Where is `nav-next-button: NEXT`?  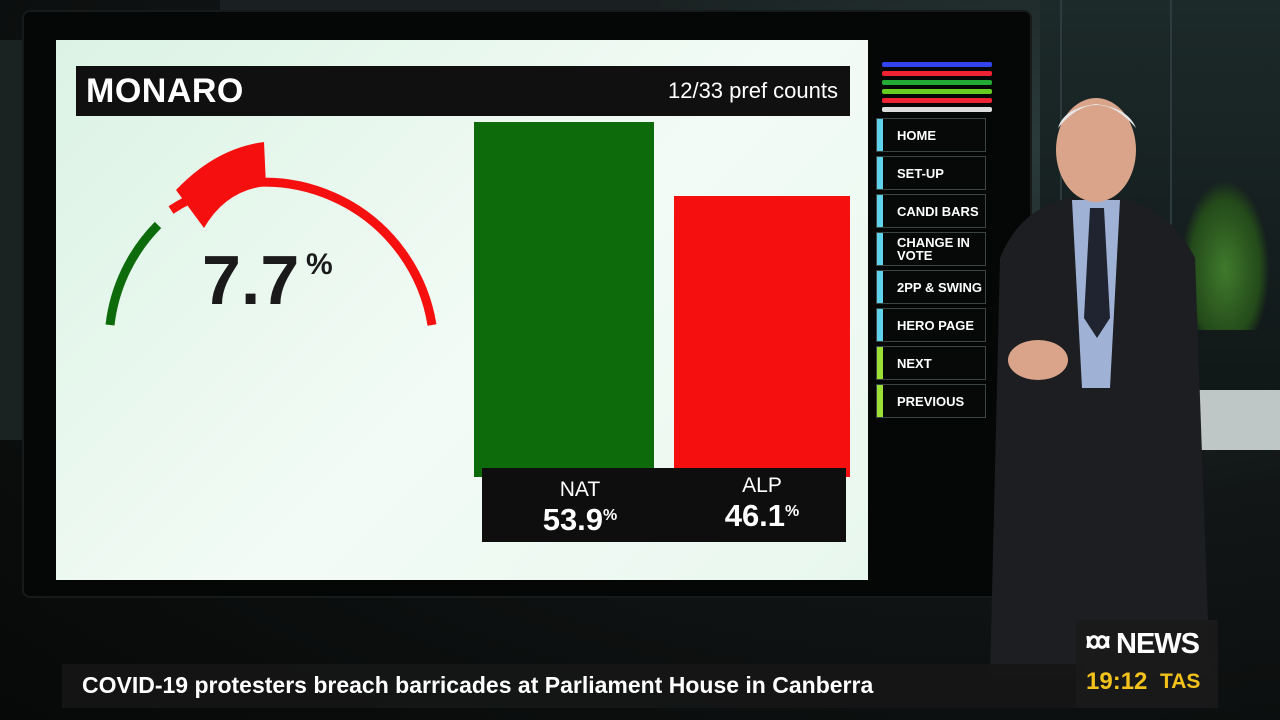 nav-next-button: NEXT is located at coordinates (931, 363).